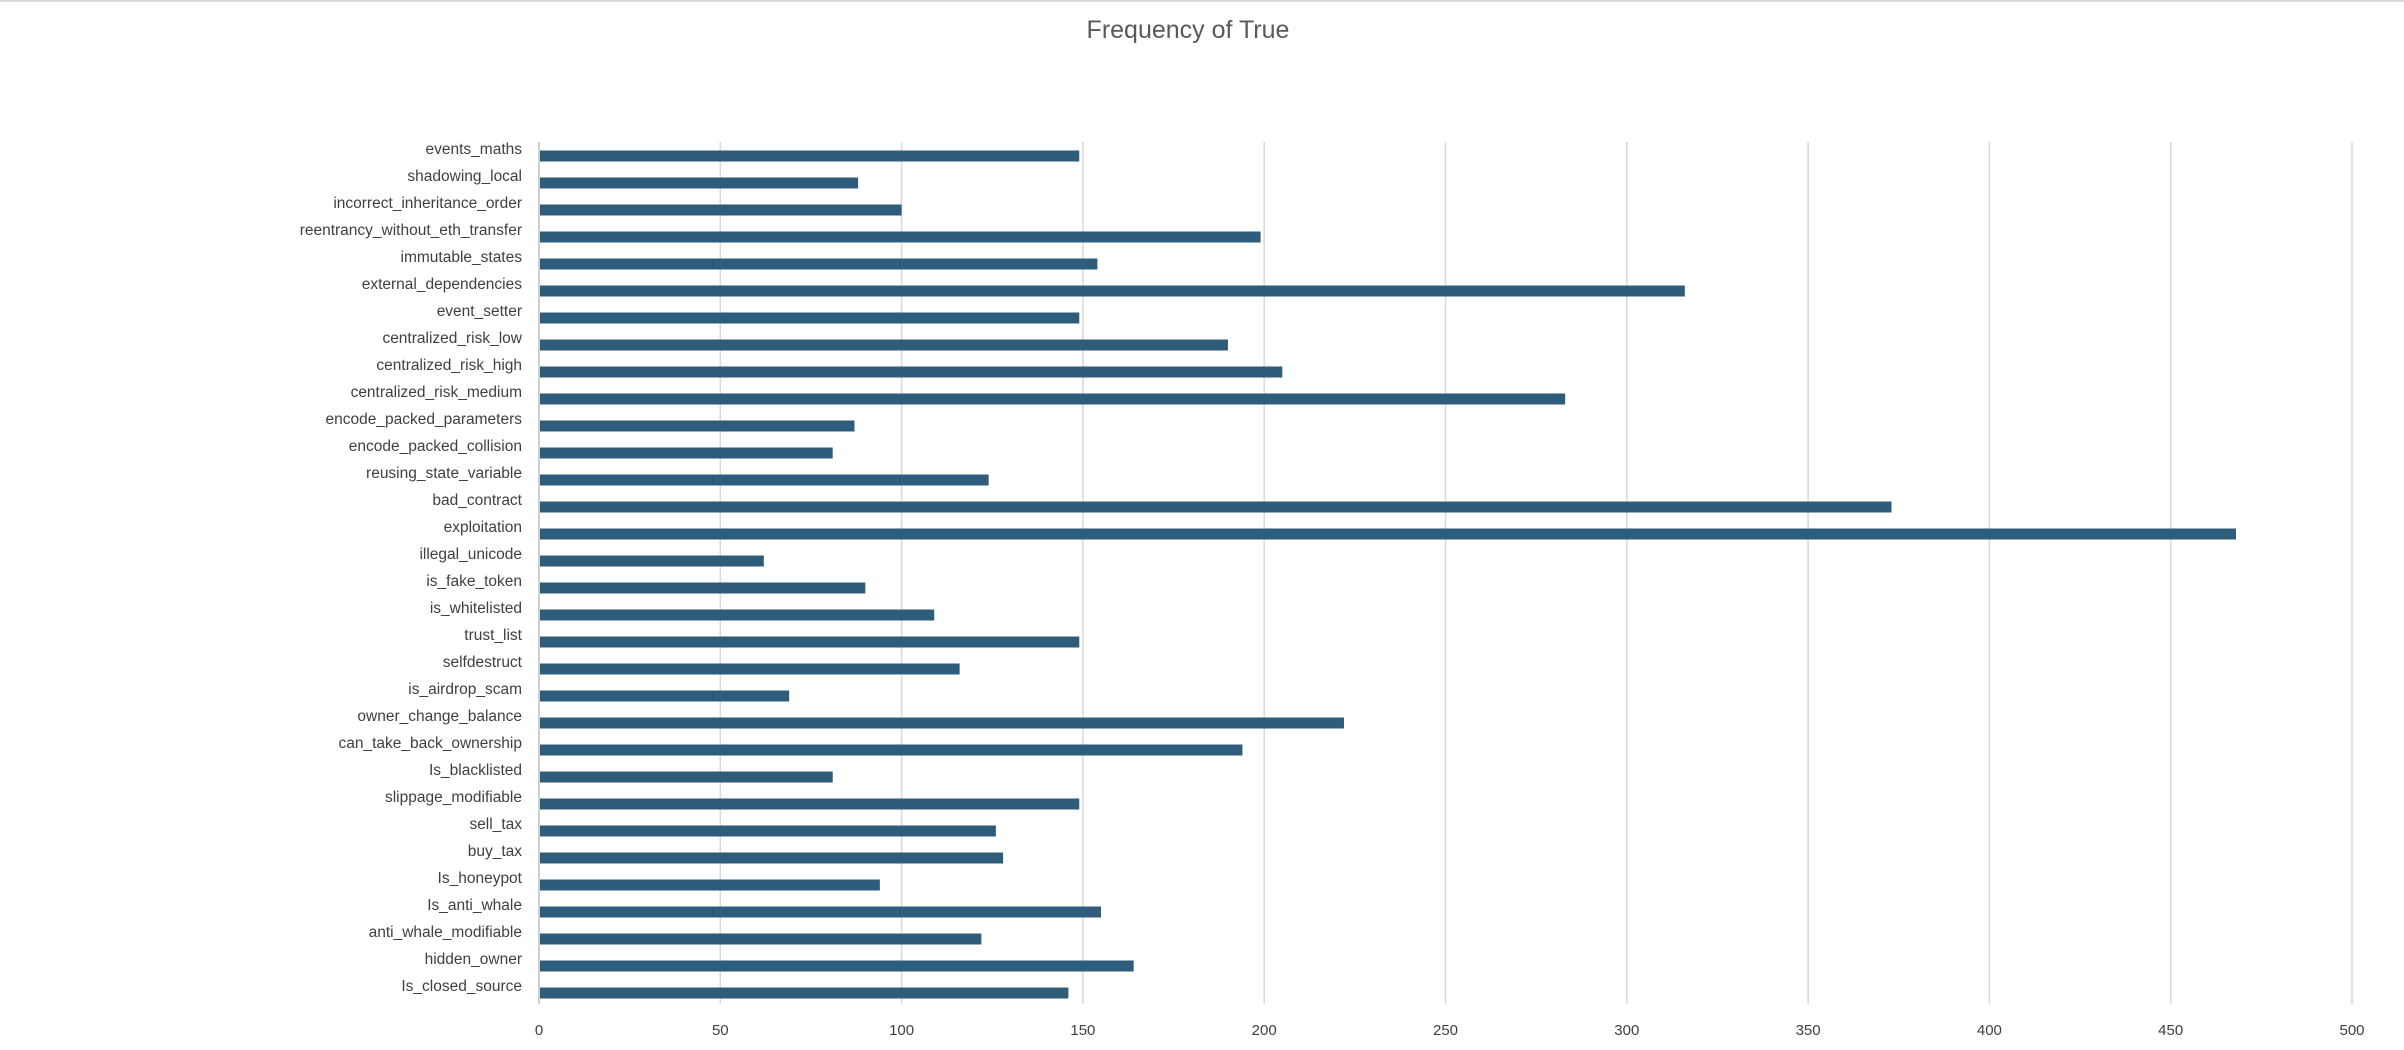 The image size is (2404, 1050). What do you see at coordinates (652, 561) in the screenshot?
I see `bar-illegal_unicode` at bounding box center [652, 561].